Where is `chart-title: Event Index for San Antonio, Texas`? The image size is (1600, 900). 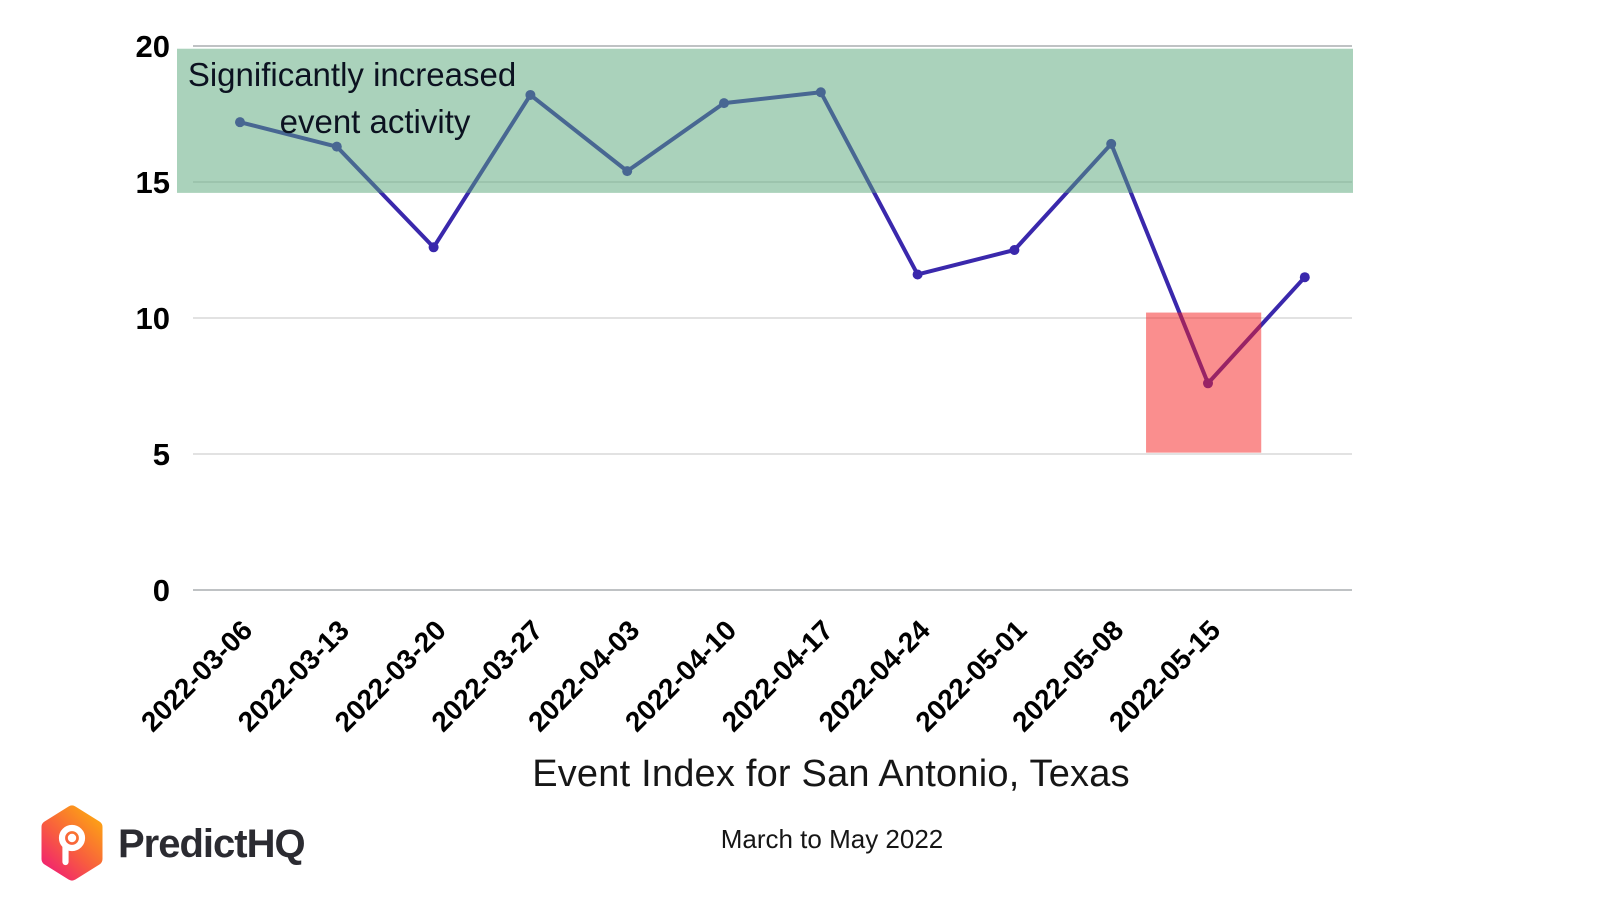
chart-title: Event Index for San Antonio, Texas is located at coordinates (831, 774).